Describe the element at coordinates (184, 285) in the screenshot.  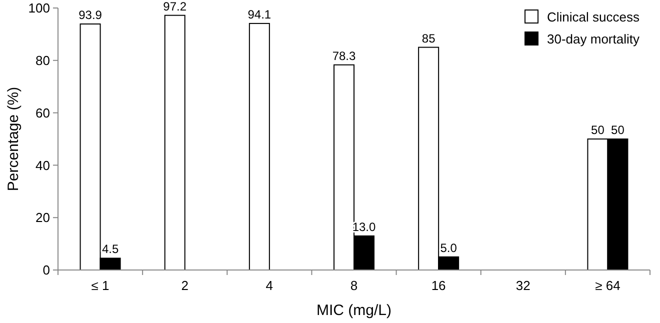
I see `x-tick-label: 2` at that location.